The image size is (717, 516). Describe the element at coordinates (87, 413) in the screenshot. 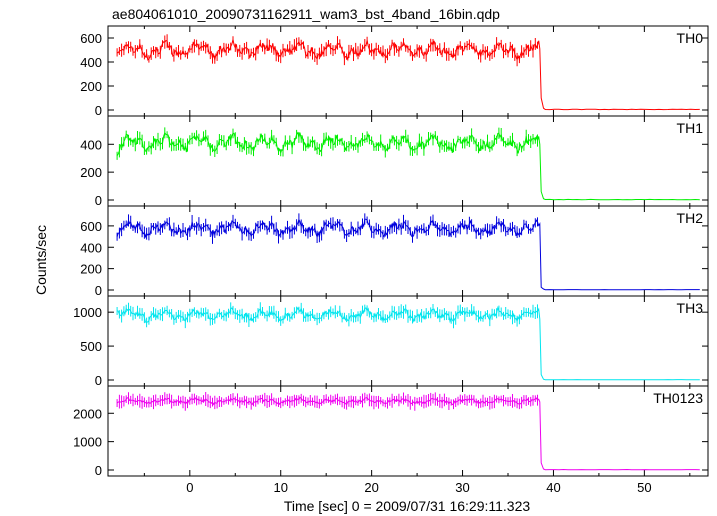

I see `ytick-label-th0123-2: 2000` at that location.